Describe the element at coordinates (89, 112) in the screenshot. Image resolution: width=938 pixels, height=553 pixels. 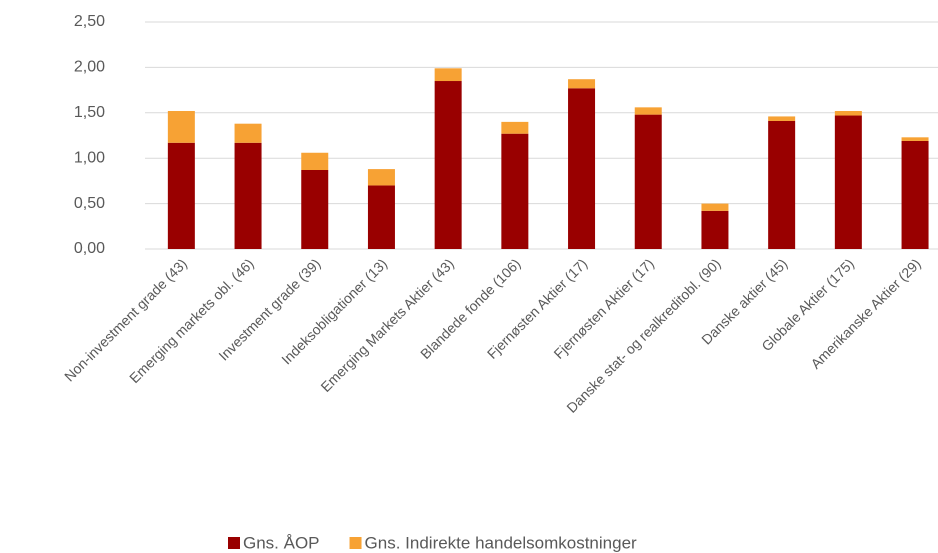
I see `y-tick-label: 1,50` at that location.